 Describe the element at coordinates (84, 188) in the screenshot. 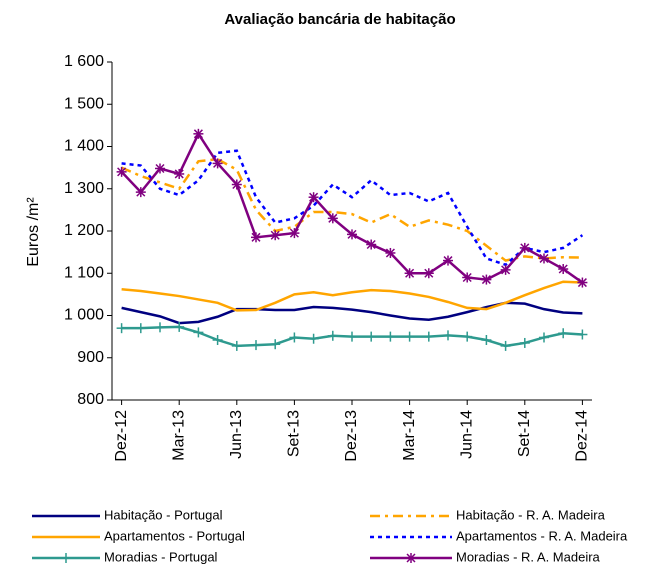

I see `y-tick-label: 1 300` at that location.